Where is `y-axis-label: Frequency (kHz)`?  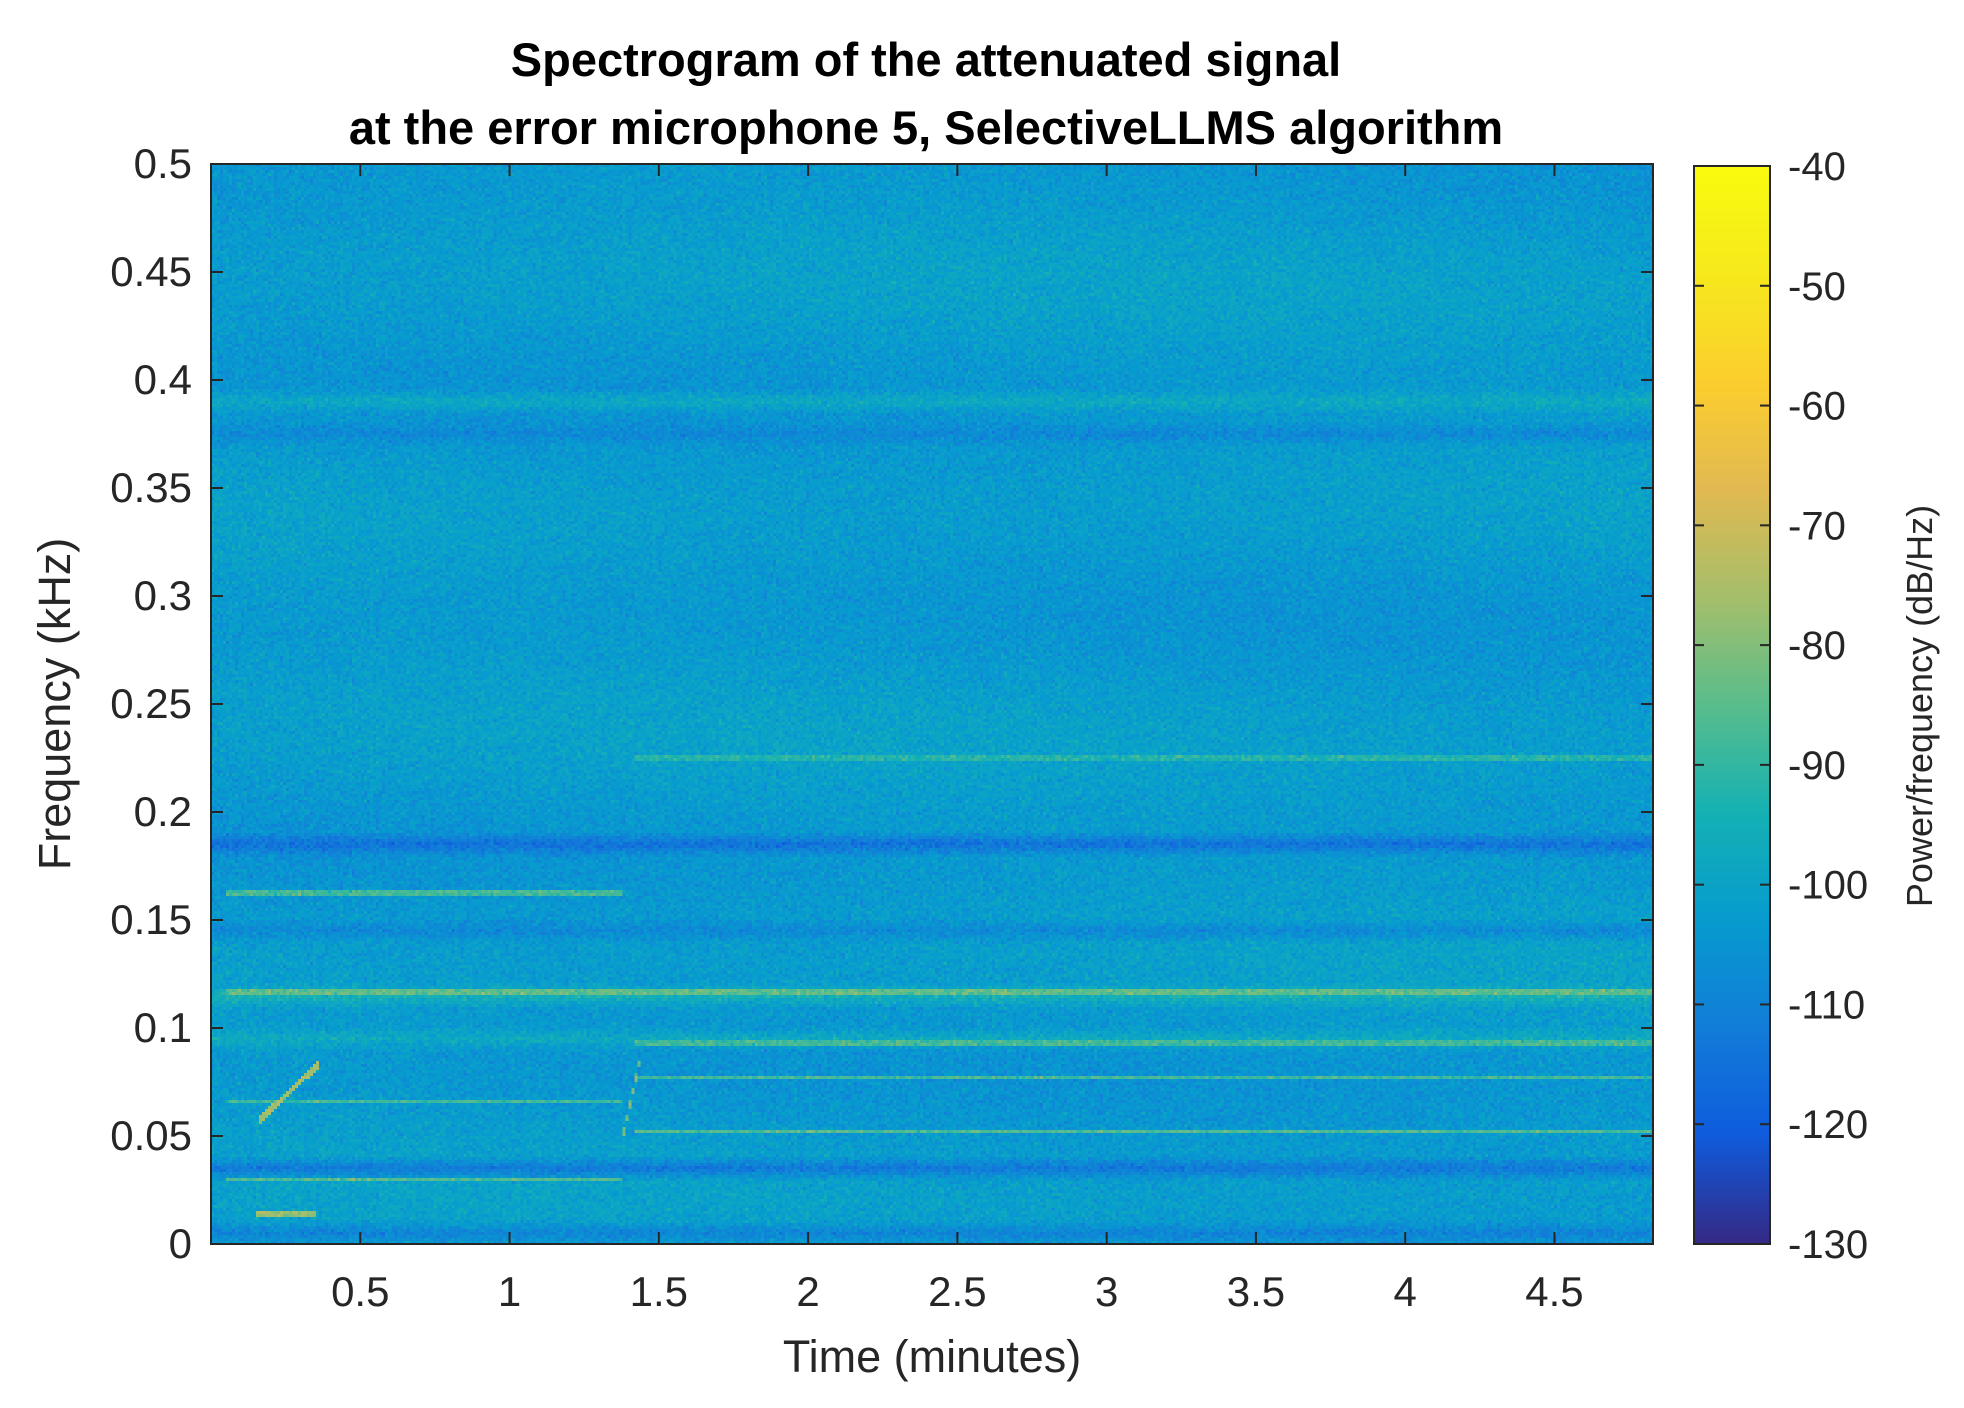 y-axis-label: Frequency (kHz) is located at coordinates (54, 704).